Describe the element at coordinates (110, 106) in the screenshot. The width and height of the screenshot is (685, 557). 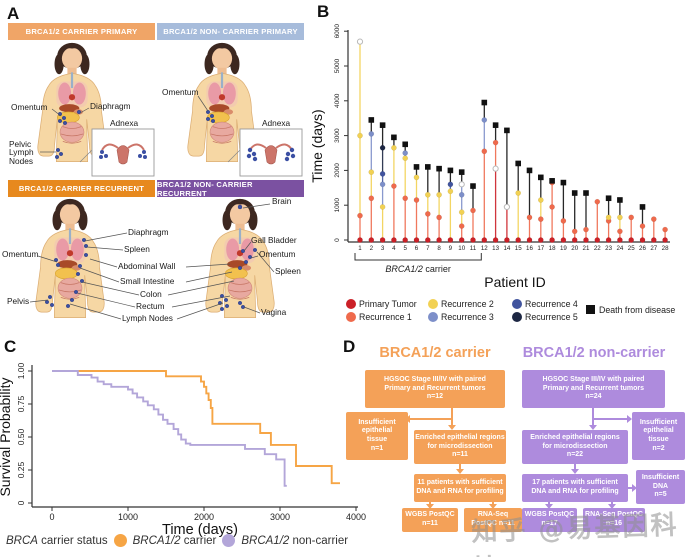
I see `label-diaphragm-tl: Diaphragm` at that location.